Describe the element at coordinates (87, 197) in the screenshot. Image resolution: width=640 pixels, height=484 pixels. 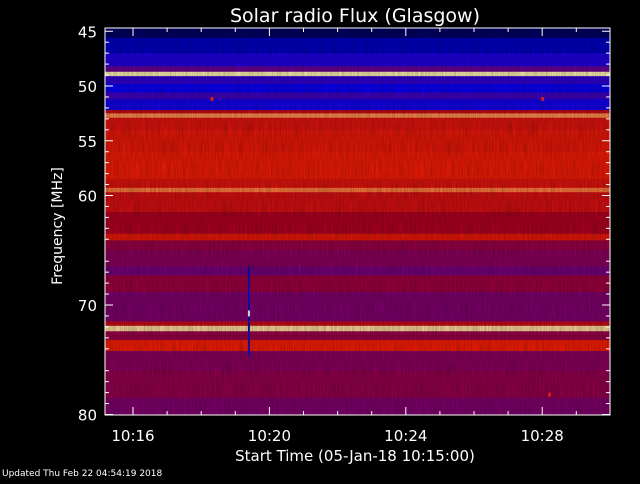
I see `y-tick-label: 60` at that location.